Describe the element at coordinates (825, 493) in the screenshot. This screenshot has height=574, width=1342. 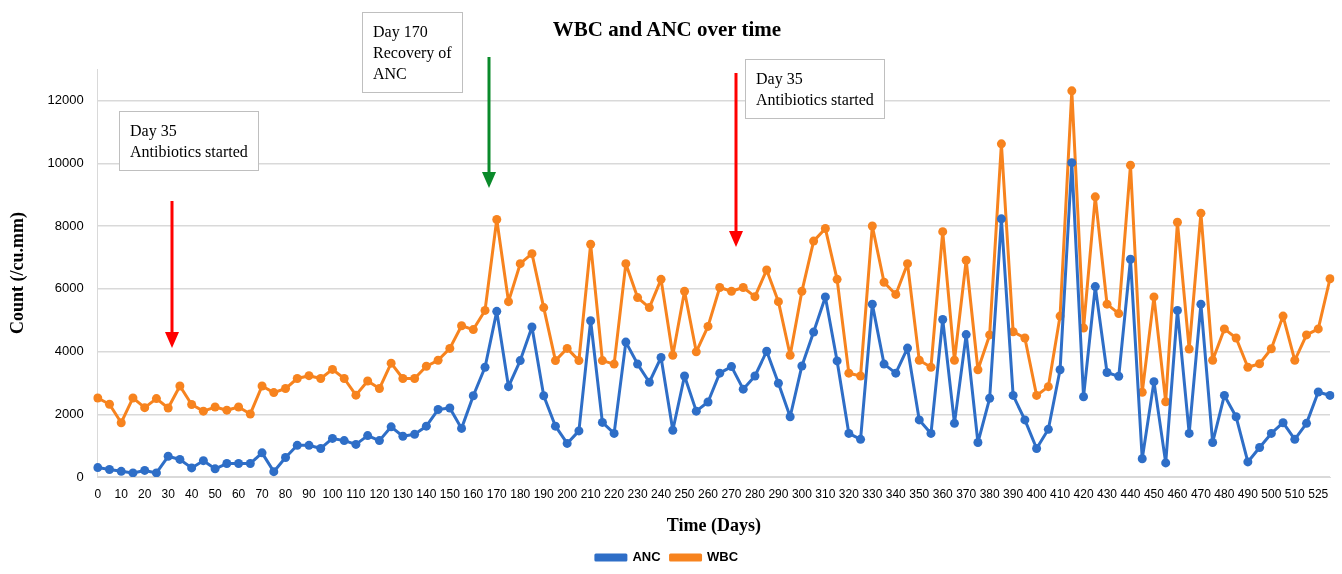
I see `x-tick-label: 310` at that location.